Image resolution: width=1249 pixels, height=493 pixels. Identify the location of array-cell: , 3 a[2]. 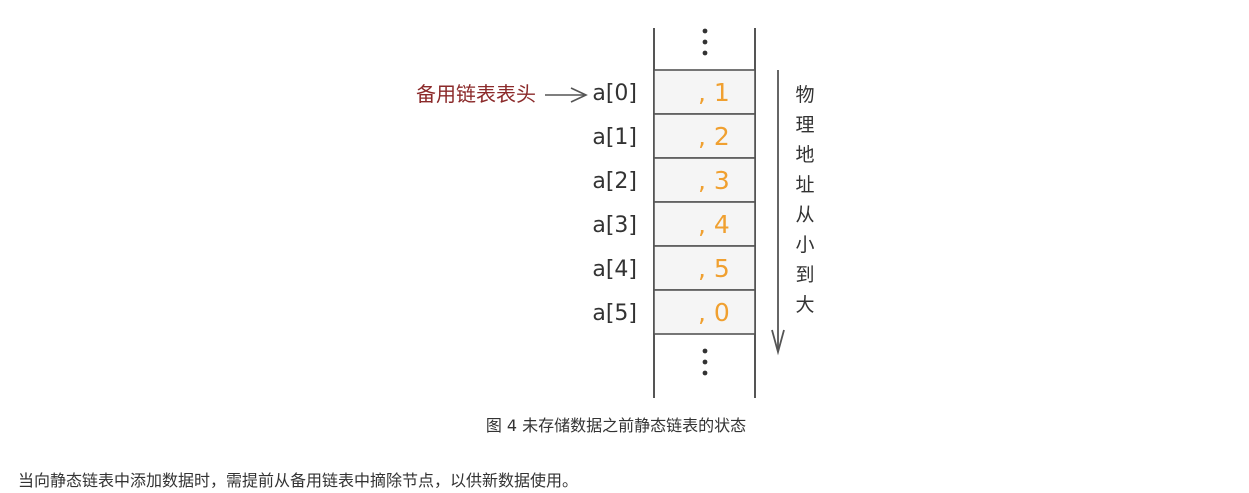
(674, 180).